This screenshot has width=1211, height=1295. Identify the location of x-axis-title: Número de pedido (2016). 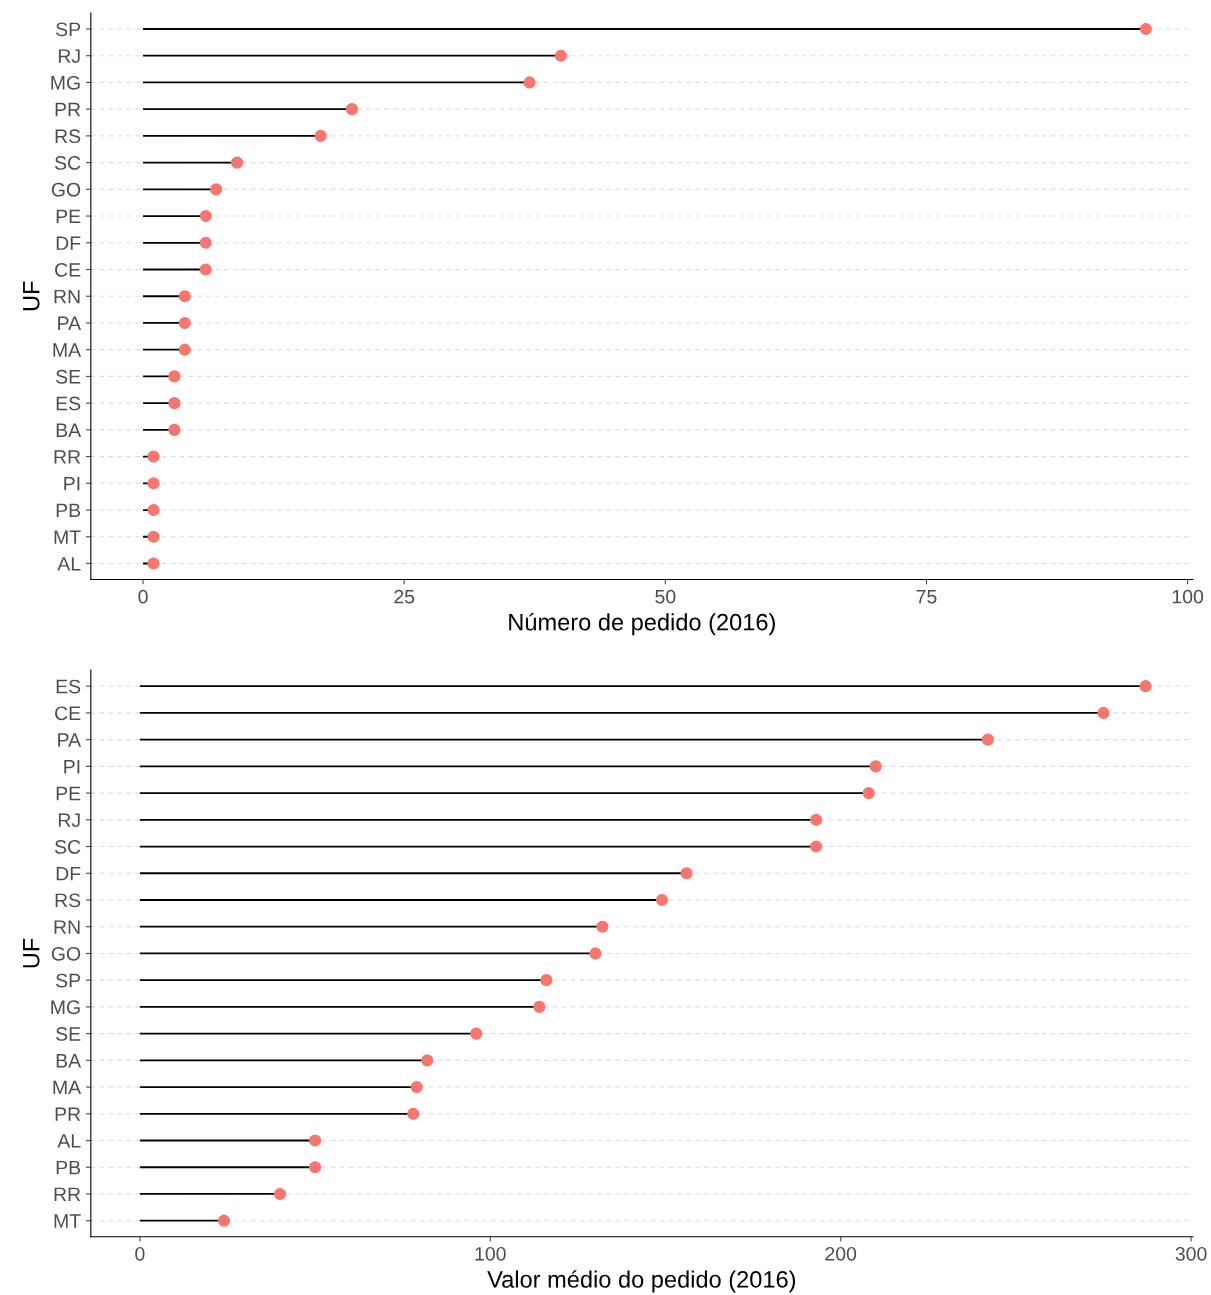
(642, 624).